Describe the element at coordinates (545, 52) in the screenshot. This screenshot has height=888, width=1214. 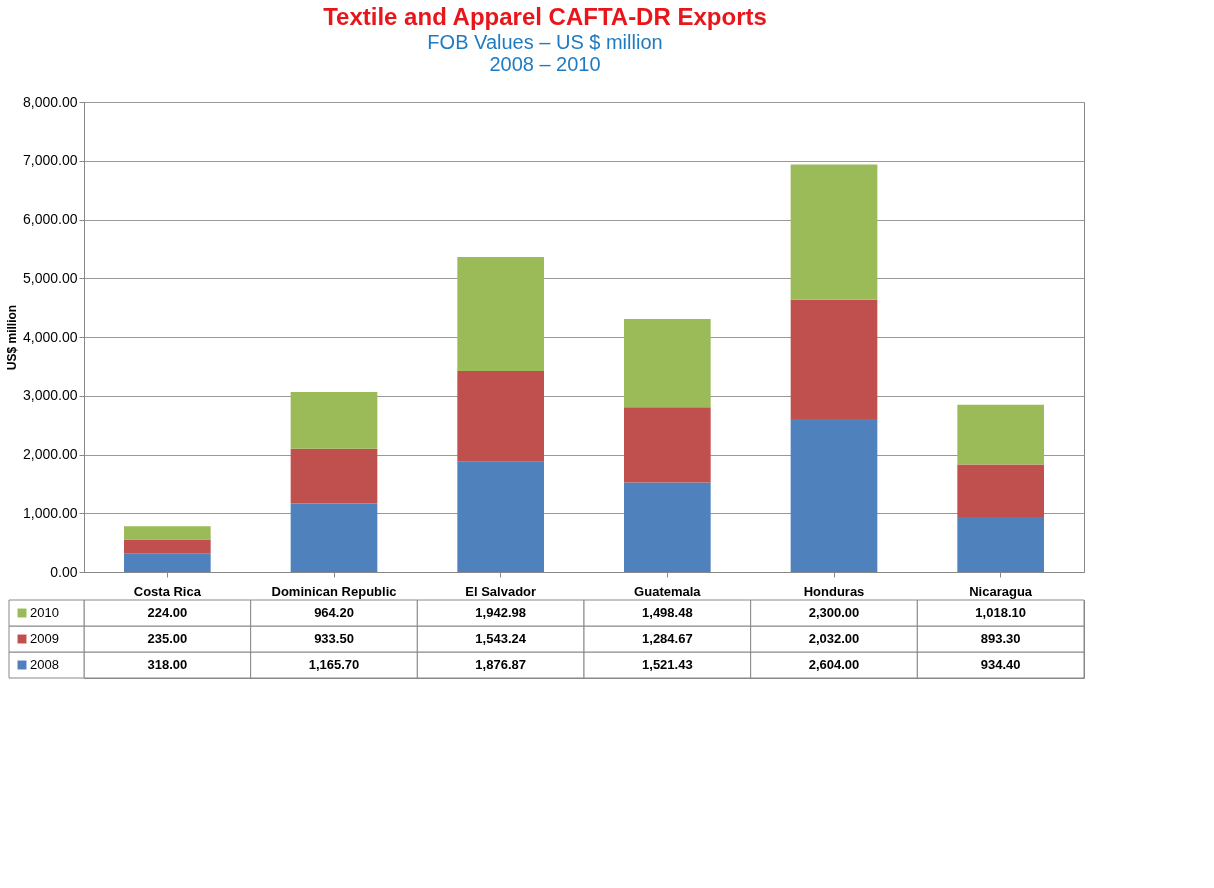
I see `chart-subtitle: FOB Values – US $ million 2008 – 2010` at that location.